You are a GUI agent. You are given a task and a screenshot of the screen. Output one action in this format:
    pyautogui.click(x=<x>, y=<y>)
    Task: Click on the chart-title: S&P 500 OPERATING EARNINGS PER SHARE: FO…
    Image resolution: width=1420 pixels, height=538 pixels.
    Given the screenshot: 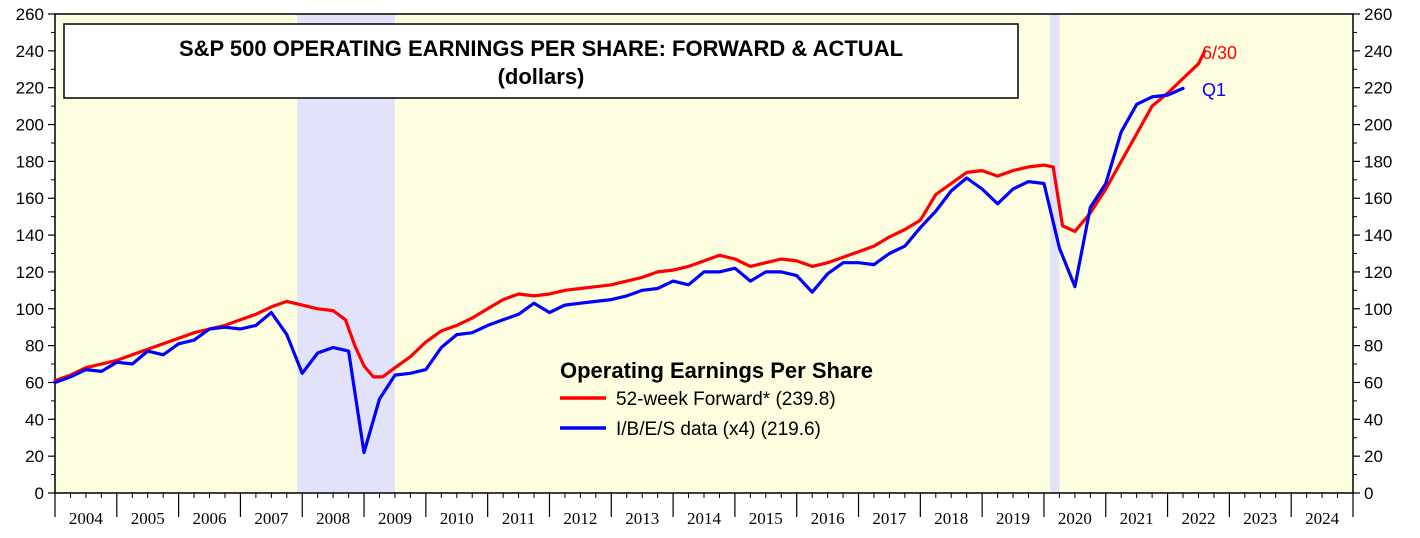 What is the action you would take?
    pyautogui.click(x=541, y=48)
    